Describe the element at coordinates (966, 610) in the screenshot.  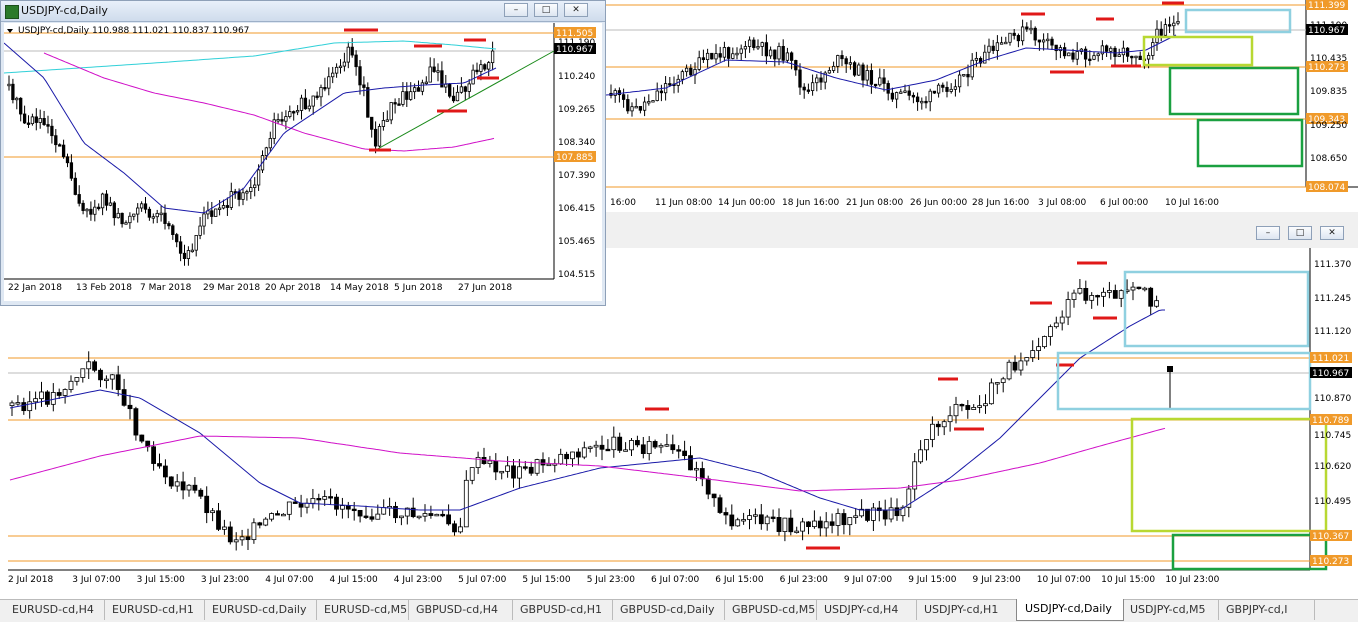
I see `tab-usdjpy-cd-h1: USDJPY-cd,H1` at that location.